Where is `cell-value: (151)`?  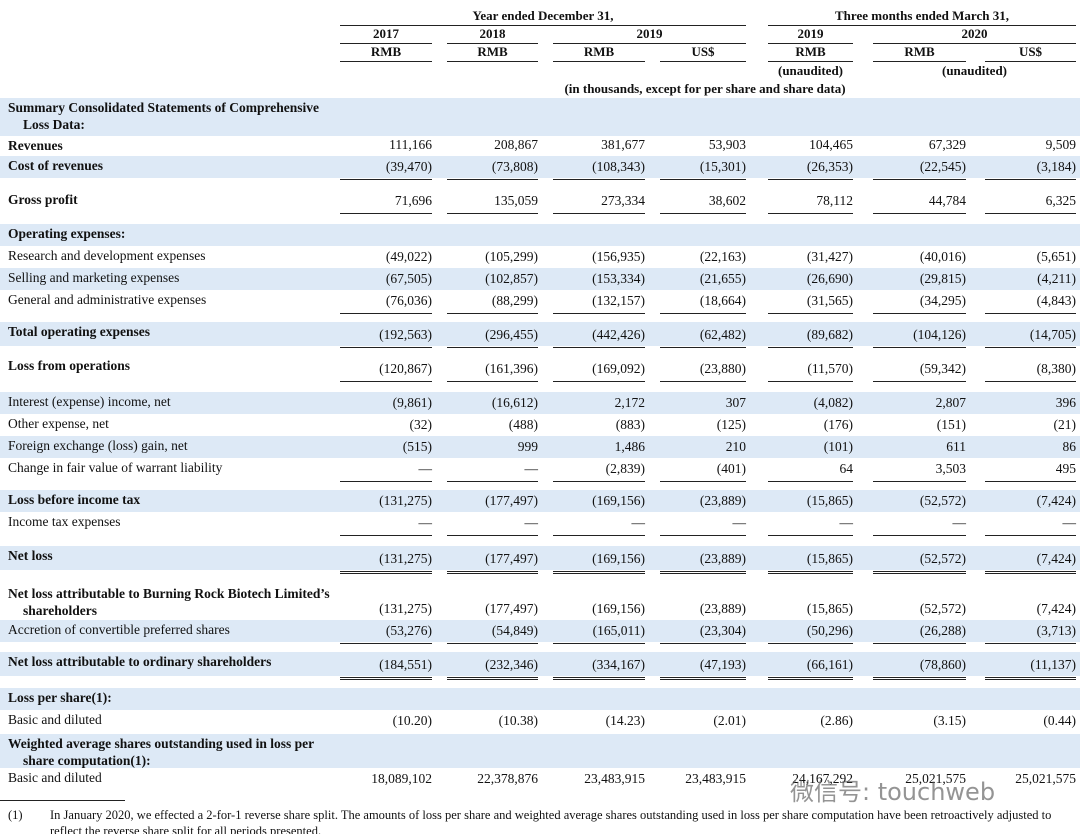
cell-value: (151) is located at coordinates (951, 424).